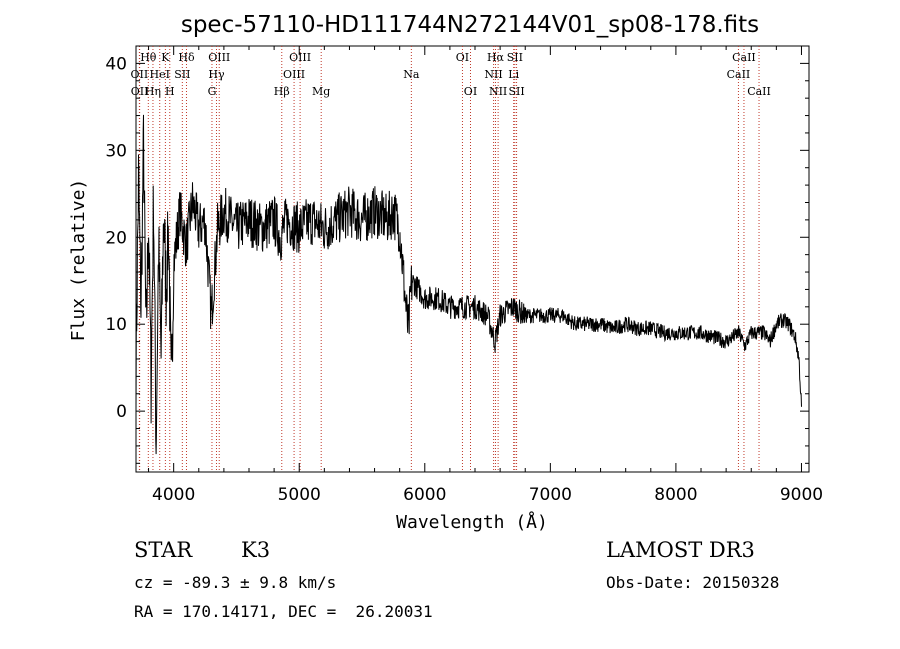  What do you see at coordinates (173, 495) in the screenshot?
I see `x-tick-label-4000: 4000` at bounding box center [173, 495].